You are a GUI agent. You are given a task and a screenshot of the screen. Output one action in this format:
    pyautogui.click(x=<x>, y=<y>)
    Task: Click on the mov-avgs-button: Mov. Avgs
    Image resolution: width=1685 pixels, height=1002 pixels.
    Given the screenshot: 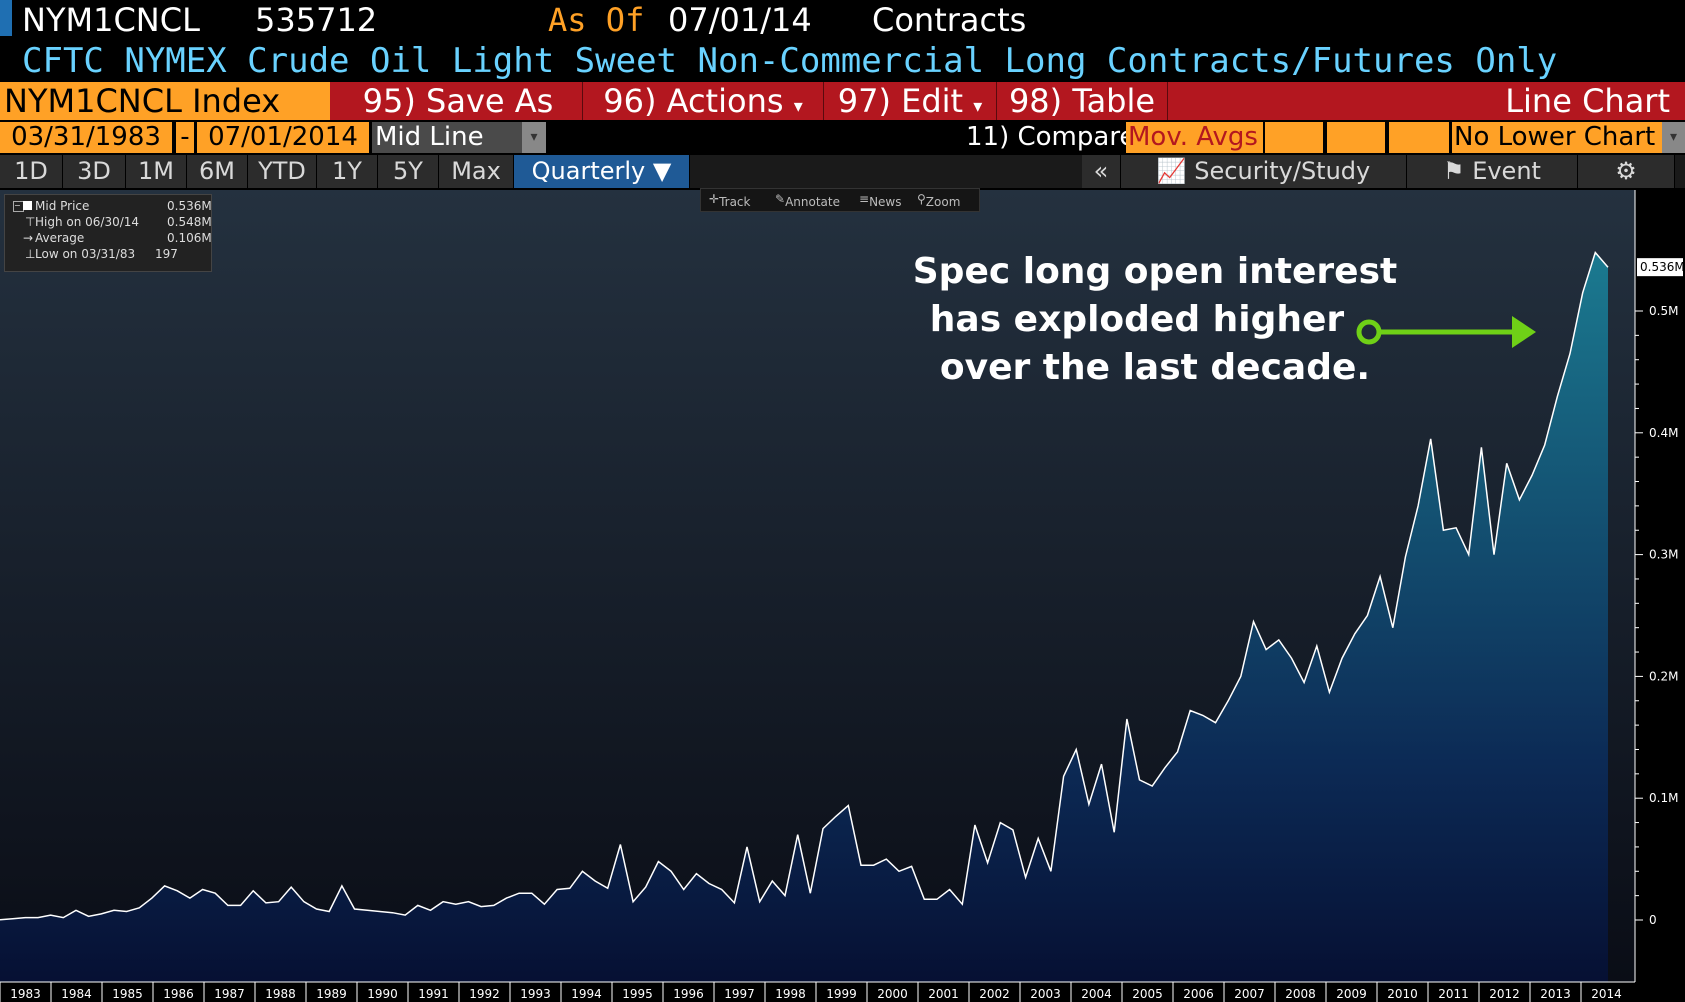 What is the action you would take?
    pyautogui.click(x=1194, y=137)
    